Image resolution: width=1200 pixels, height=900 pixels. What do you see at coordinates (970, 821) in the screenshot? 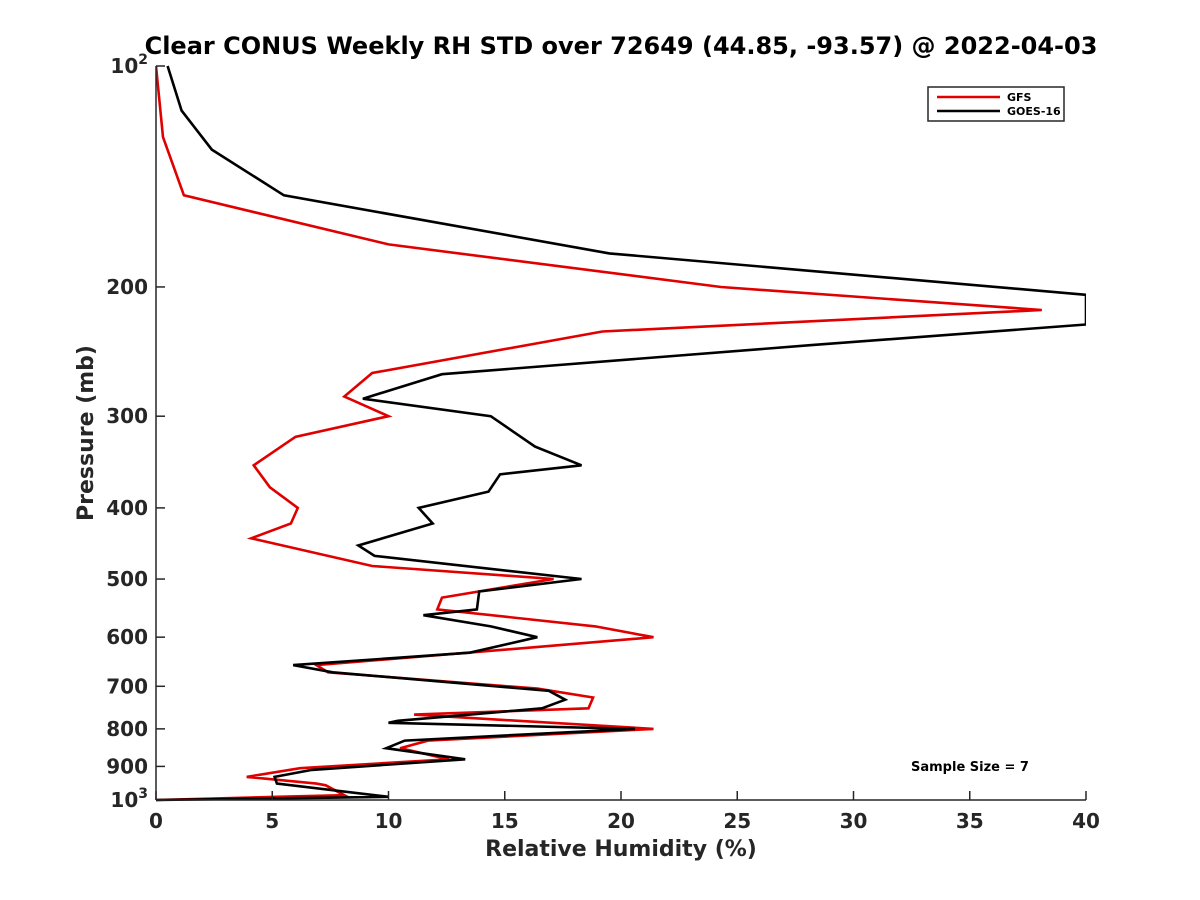
I see `x-tick-label: 35` at bounding box center [970, 821].